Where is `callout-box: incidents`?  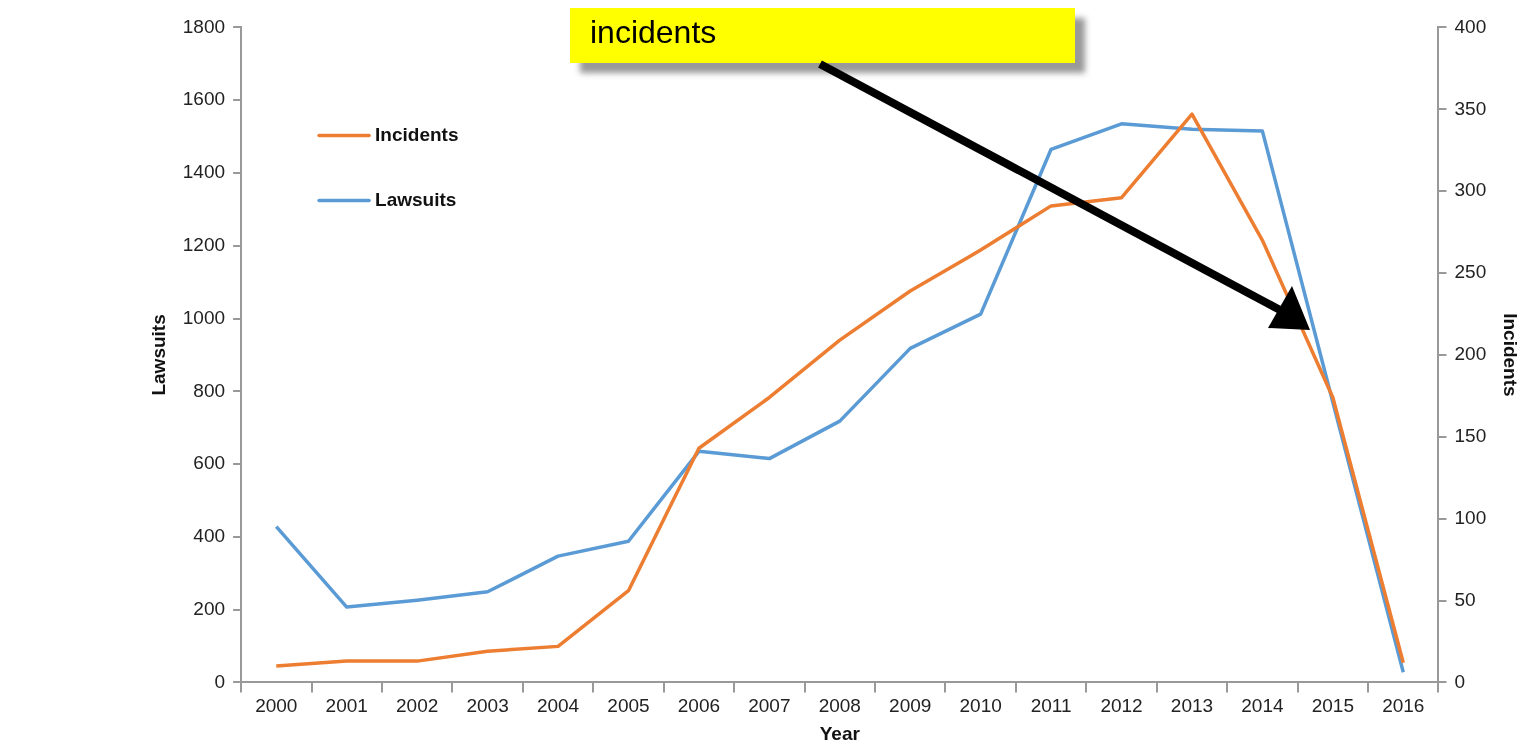
callout-box: incidents is located at coordinates (822, 35).